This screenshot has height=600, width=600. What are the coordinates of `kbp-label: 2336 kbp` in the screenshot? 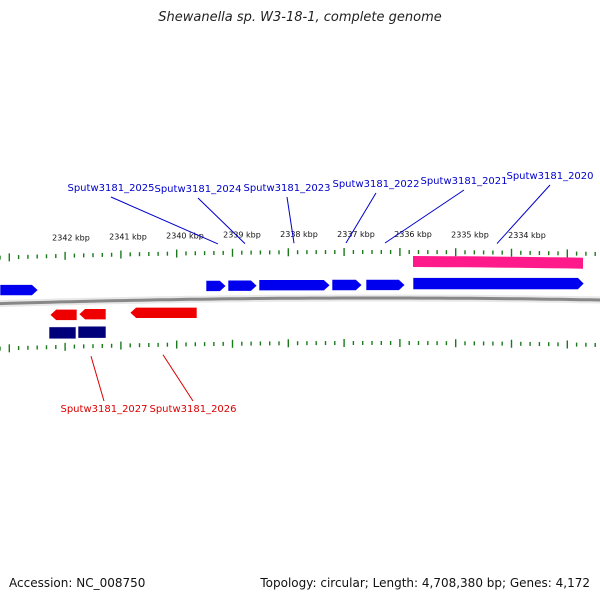 It's located at (413, 234).